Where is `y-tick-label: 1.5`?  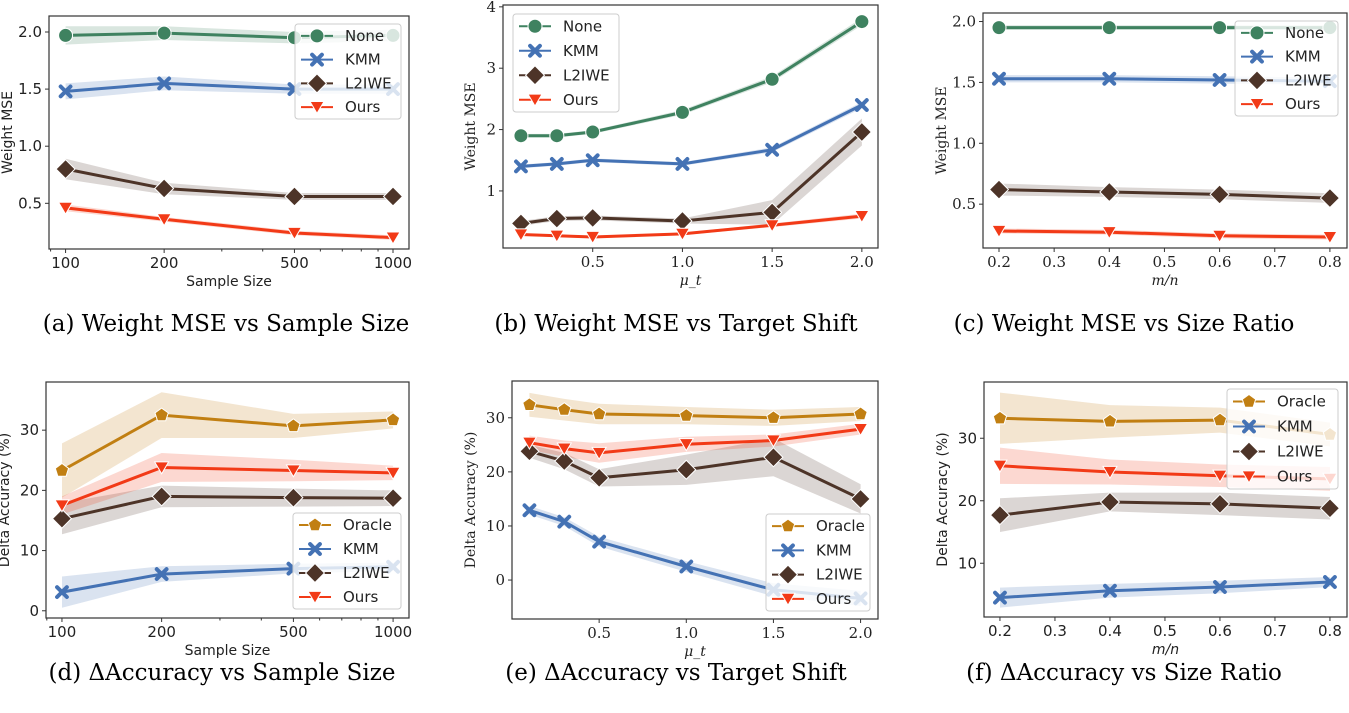 y-tick-label: 1.5 is located at coordinates (30, 89).